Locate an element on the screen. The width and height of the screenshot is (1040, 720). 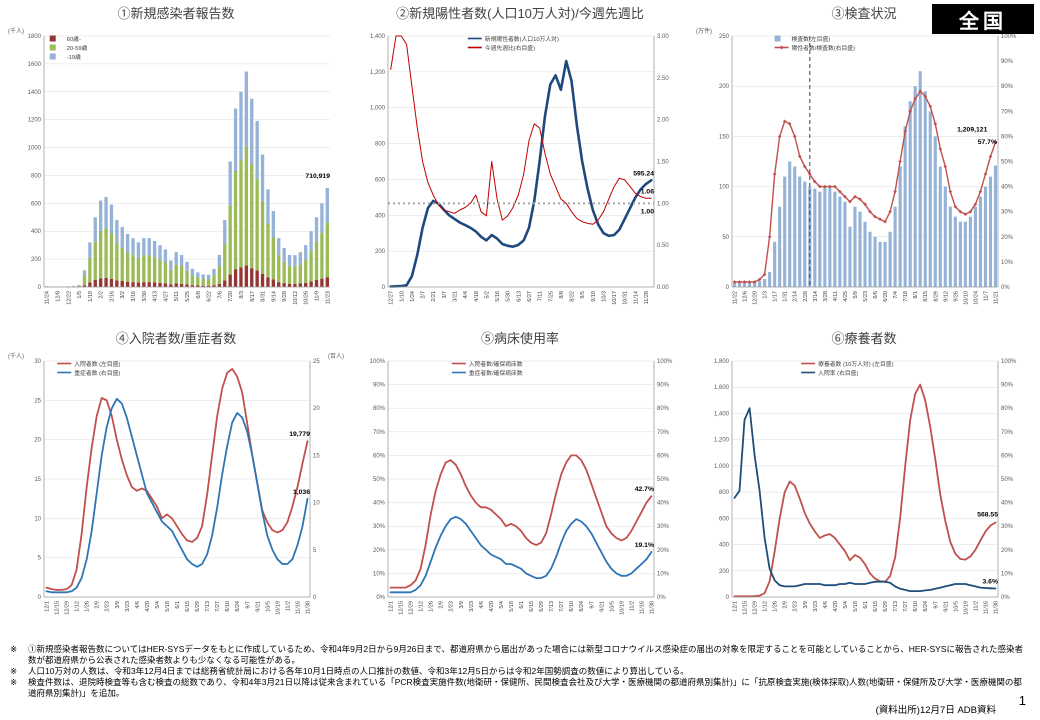
svg-text: 800 is located at coordinates (380, 145).